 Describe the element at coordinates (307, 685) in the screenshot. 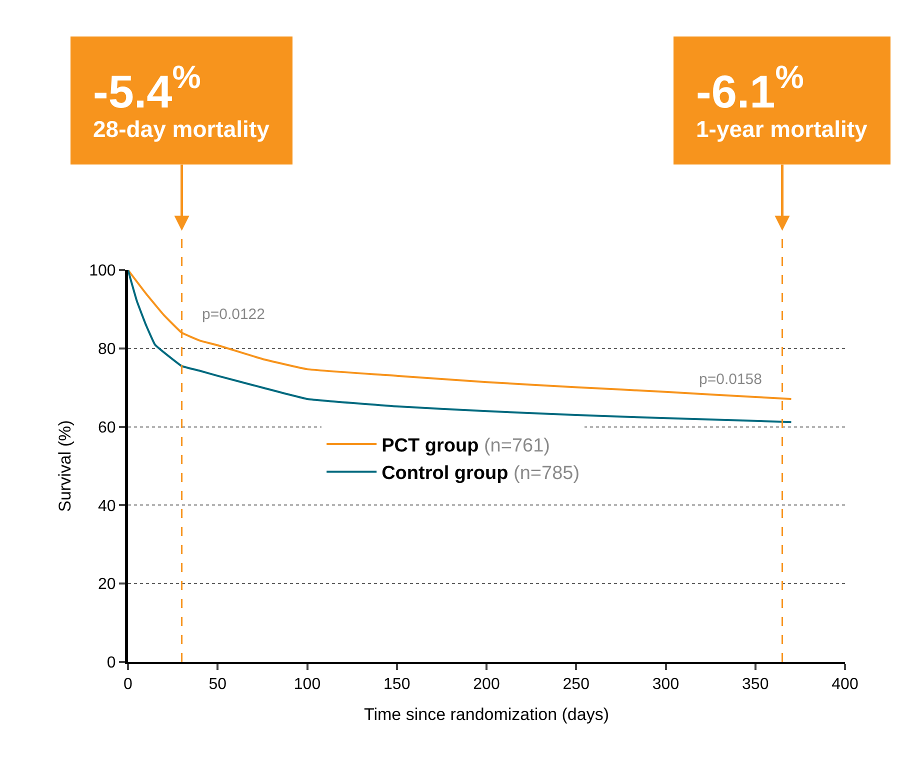

I see `x-tick-label: 100` at that location.